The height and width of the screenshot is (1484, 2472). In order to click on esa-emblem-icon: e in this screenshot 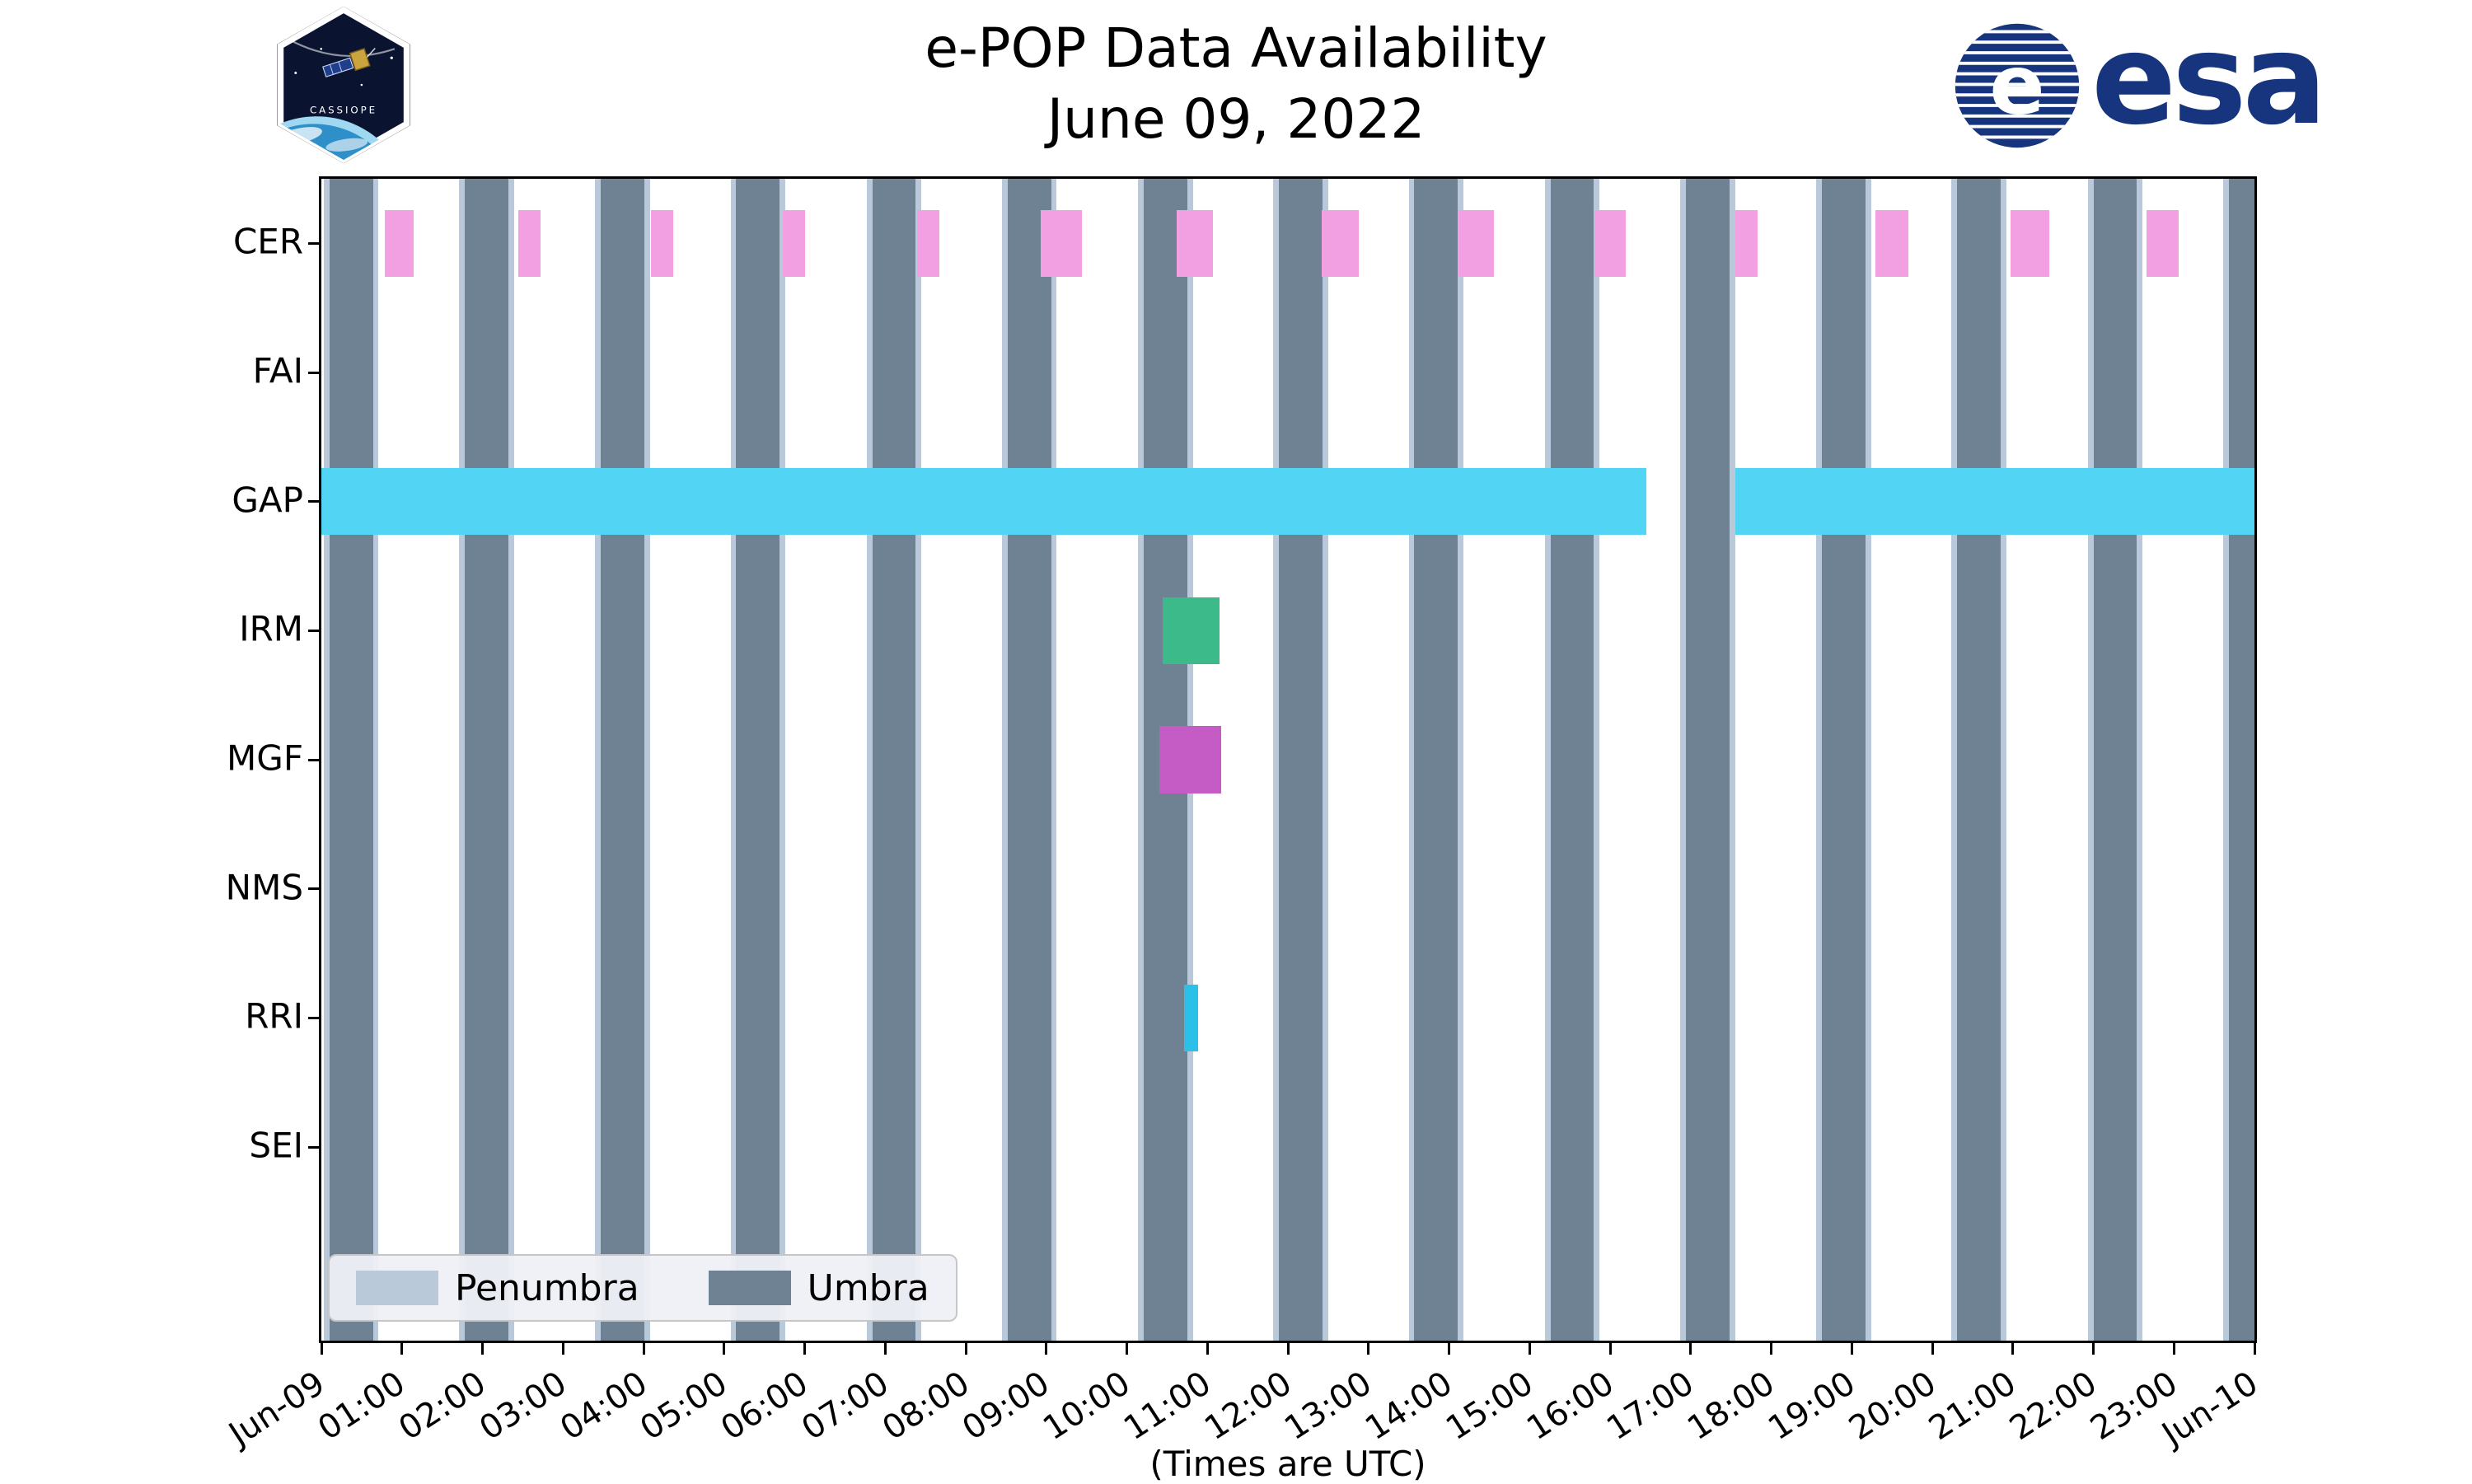, I will do `click(2017, 86)`.